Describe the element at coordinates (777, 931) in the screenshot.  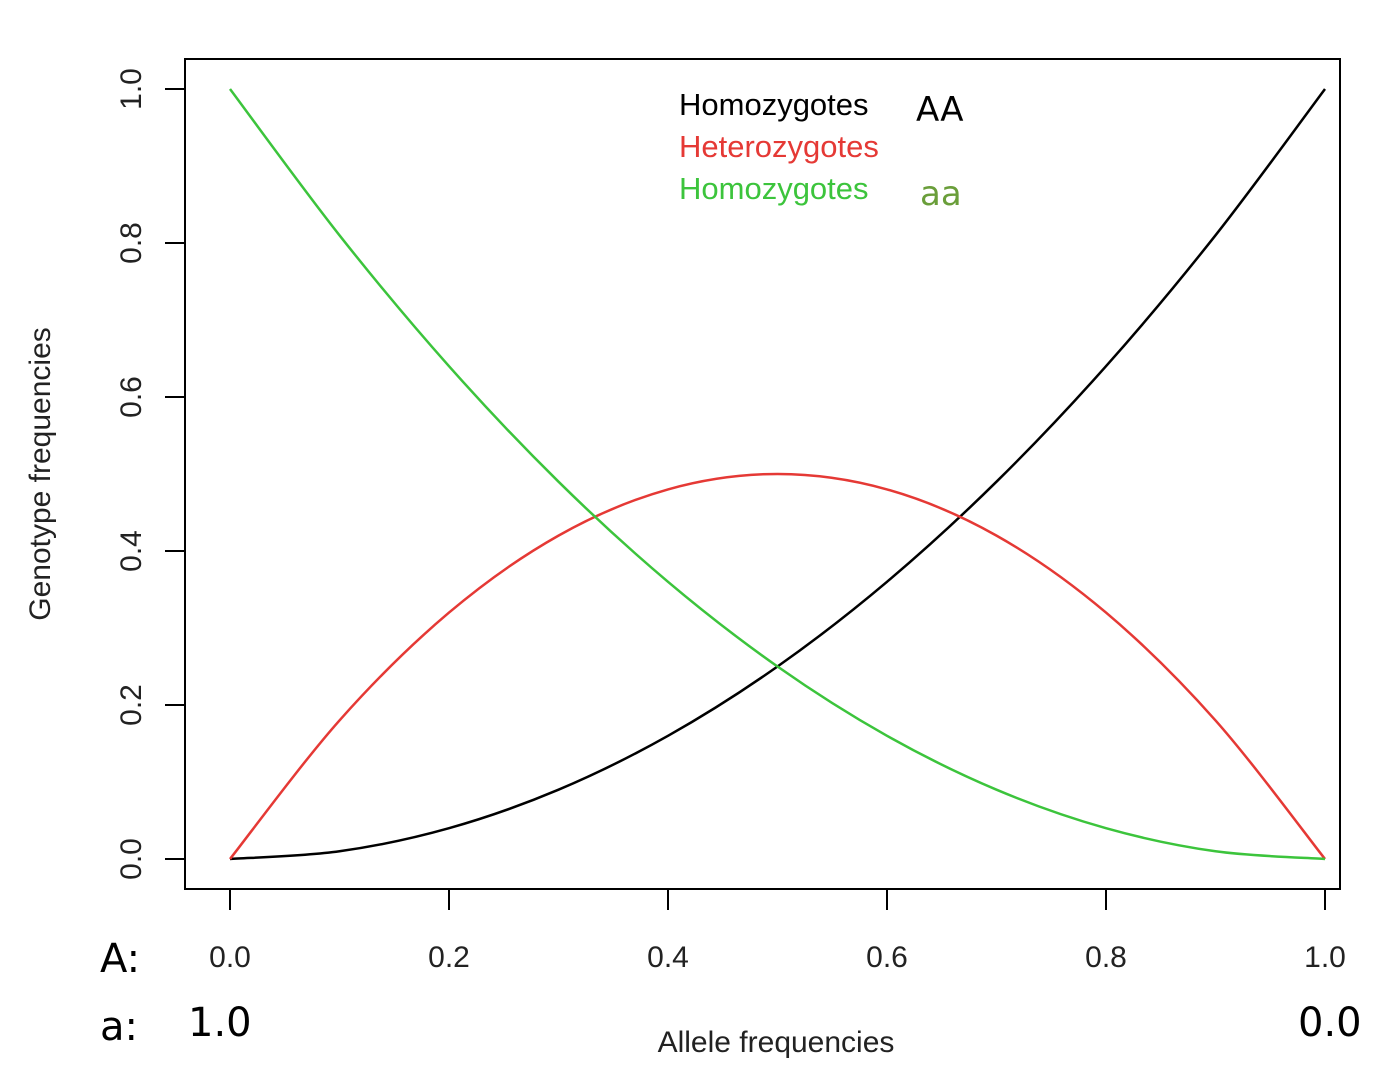
I see `x-axis: 0.0 0.2 0.4 0.6 0.8 1.0` at that location.